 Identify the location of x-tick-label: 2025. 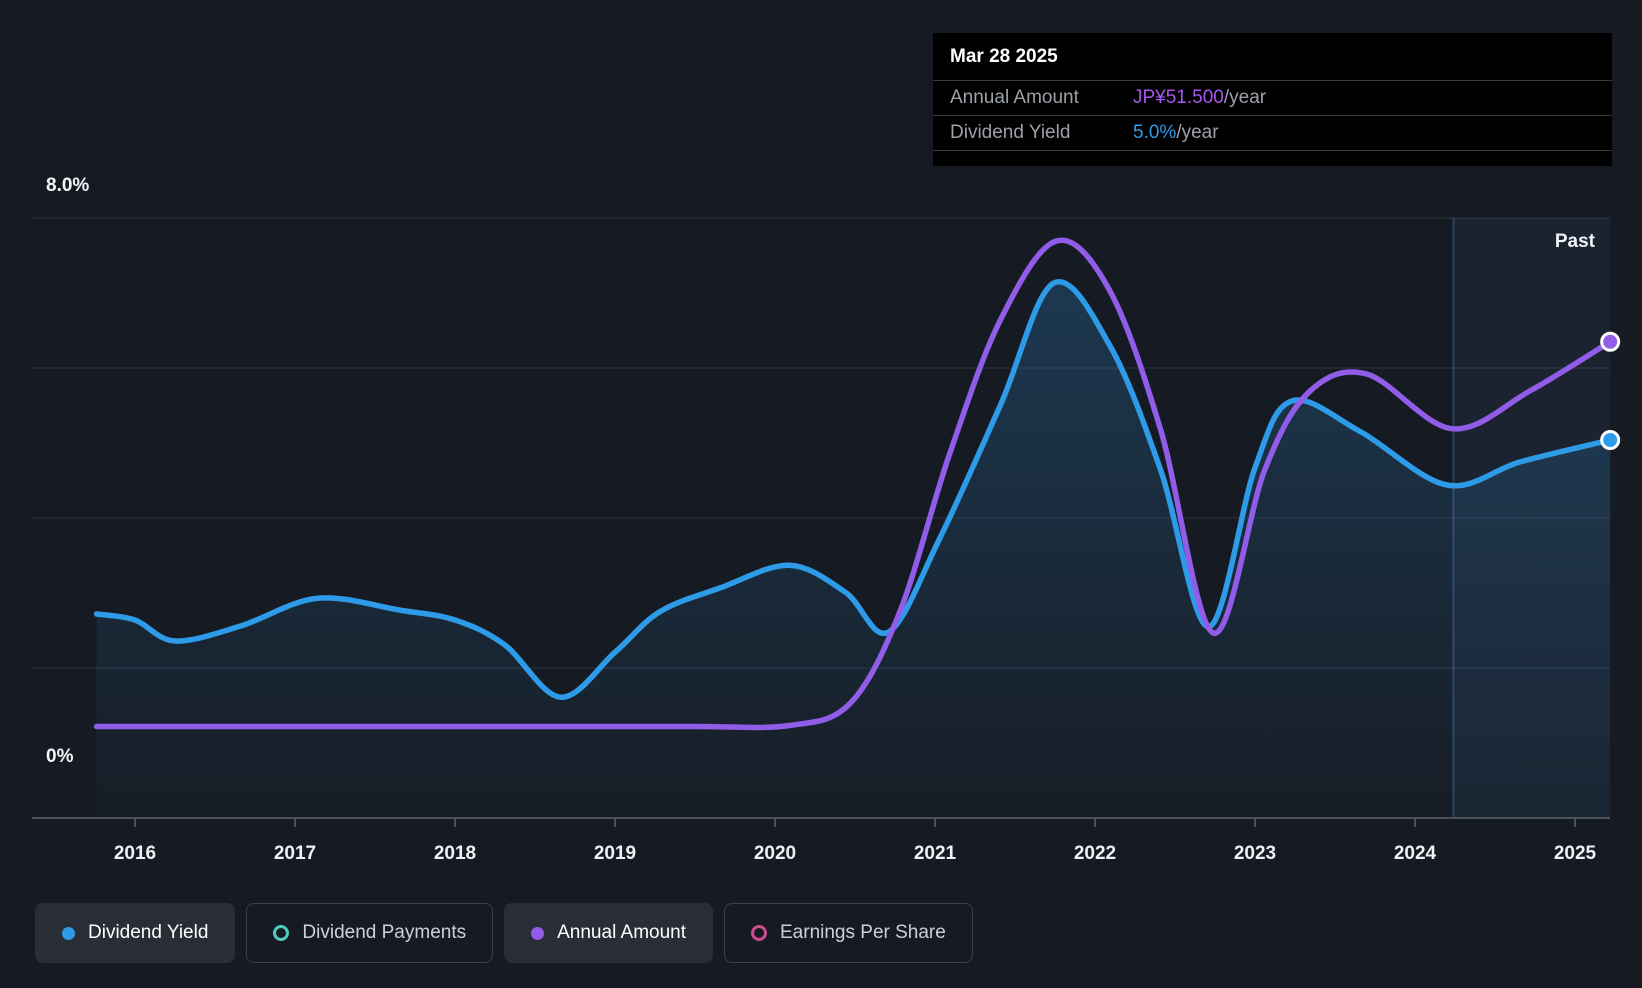
(1575, 853).